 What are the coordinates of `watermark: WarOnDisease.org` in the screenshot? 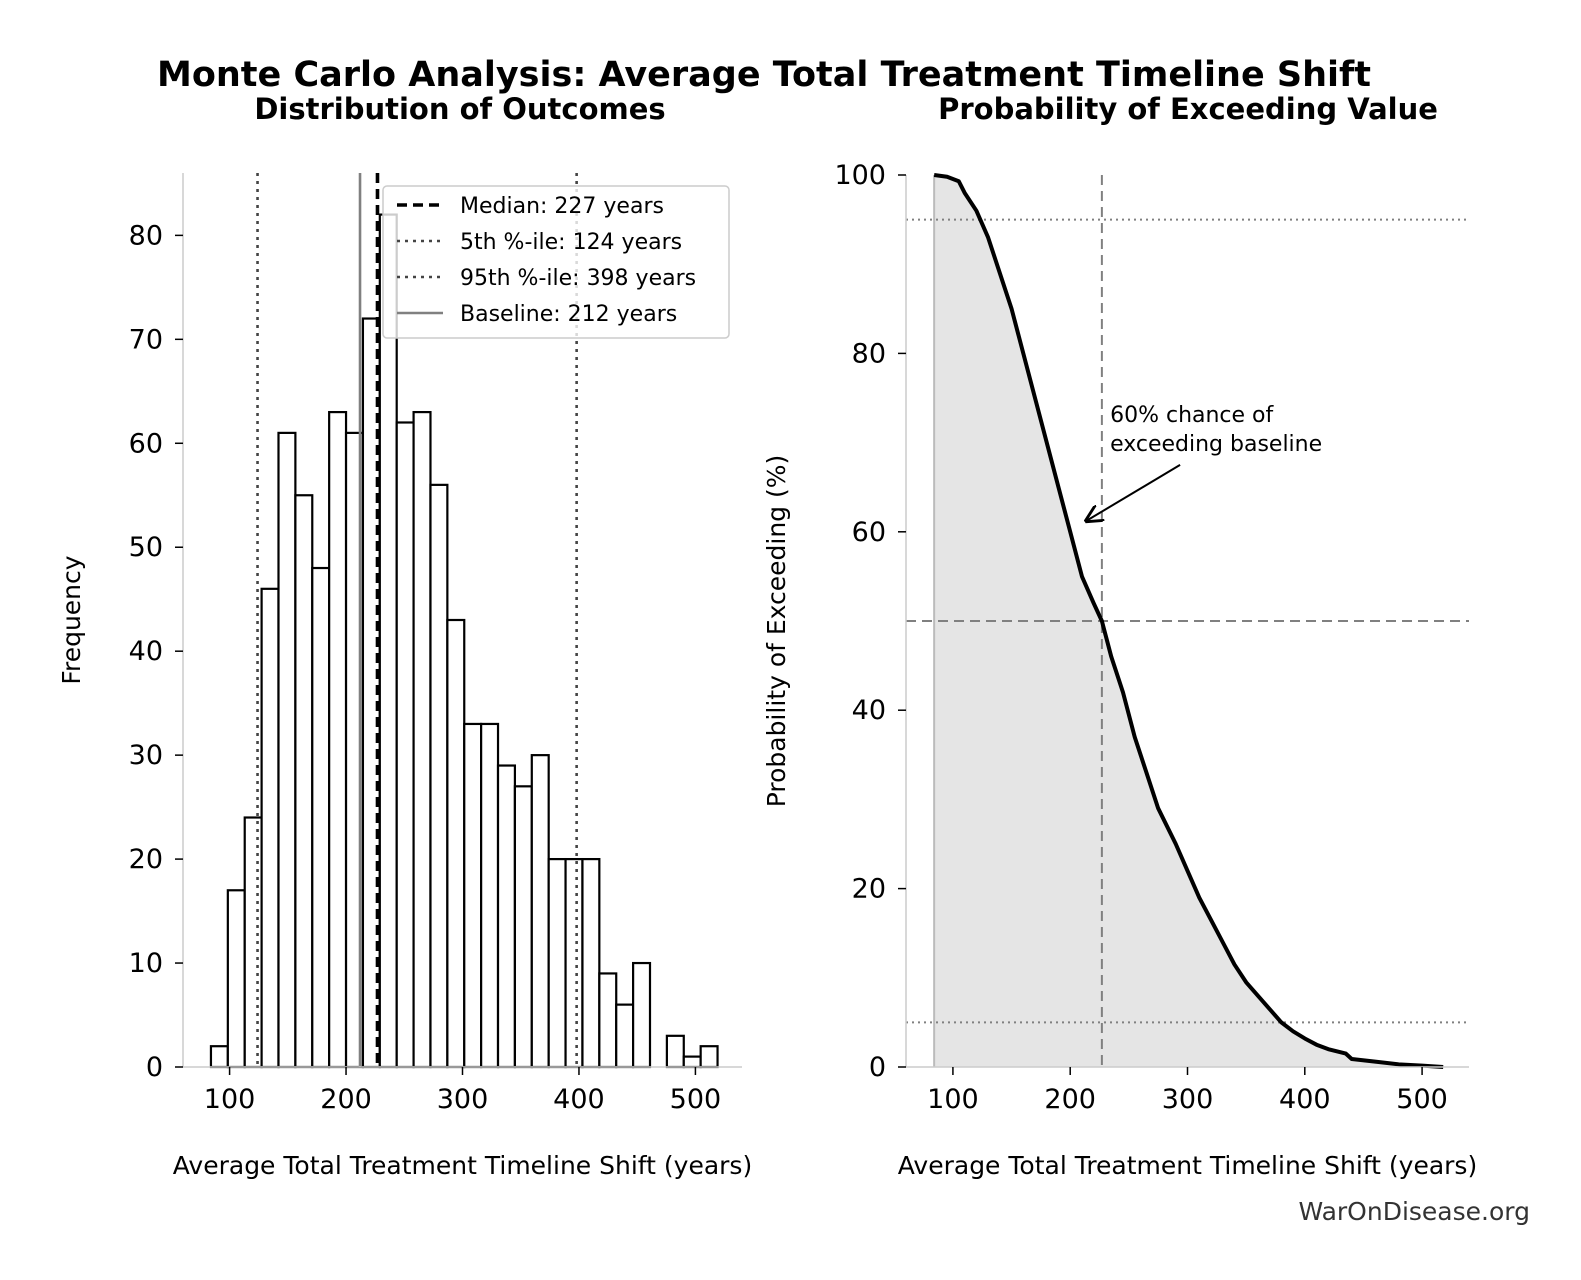 It's located at (1414, 1211).